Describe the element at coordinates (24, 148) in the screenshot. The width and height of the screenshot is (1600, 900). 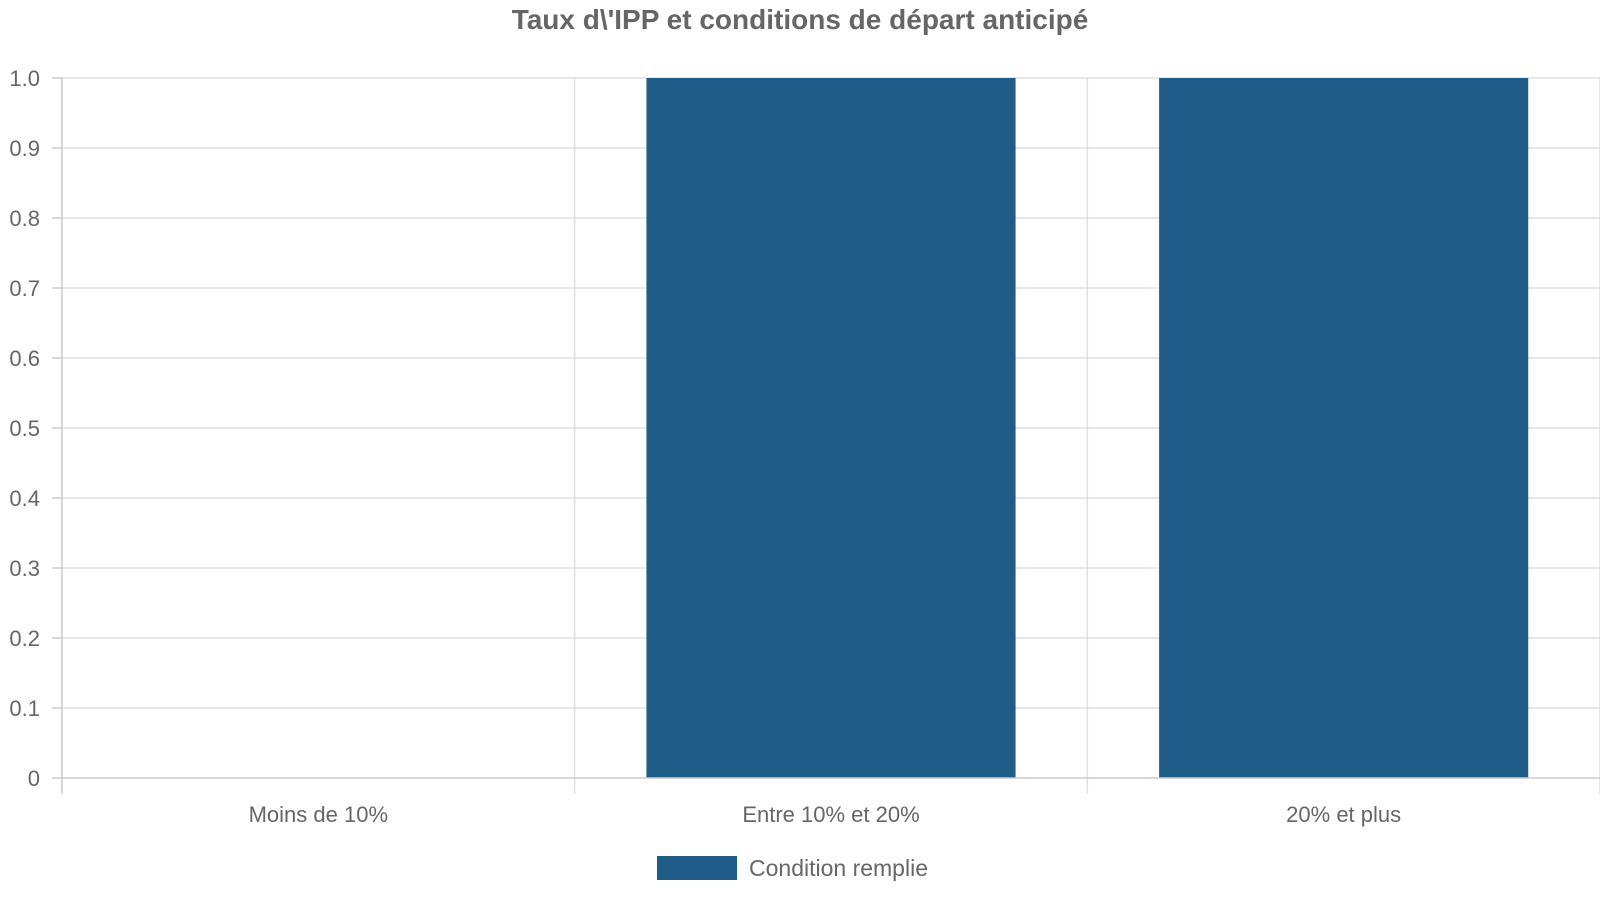
I see `y-tick-label: 0.9` at that location.